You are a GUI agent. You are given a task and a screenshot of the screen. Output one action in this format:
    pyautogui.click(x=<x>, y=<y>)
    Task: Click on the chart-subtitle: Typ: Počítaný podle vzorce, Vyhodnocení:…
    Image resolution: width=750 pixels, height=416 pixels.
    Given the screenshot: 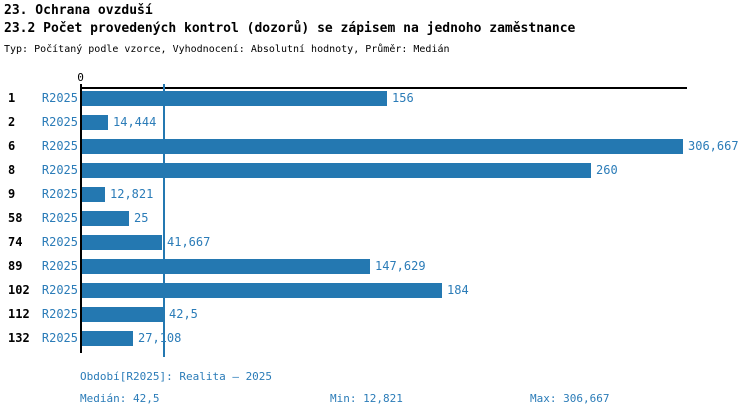 What is the action you would take?
    pyautogui.click(x=227, y=49)
    